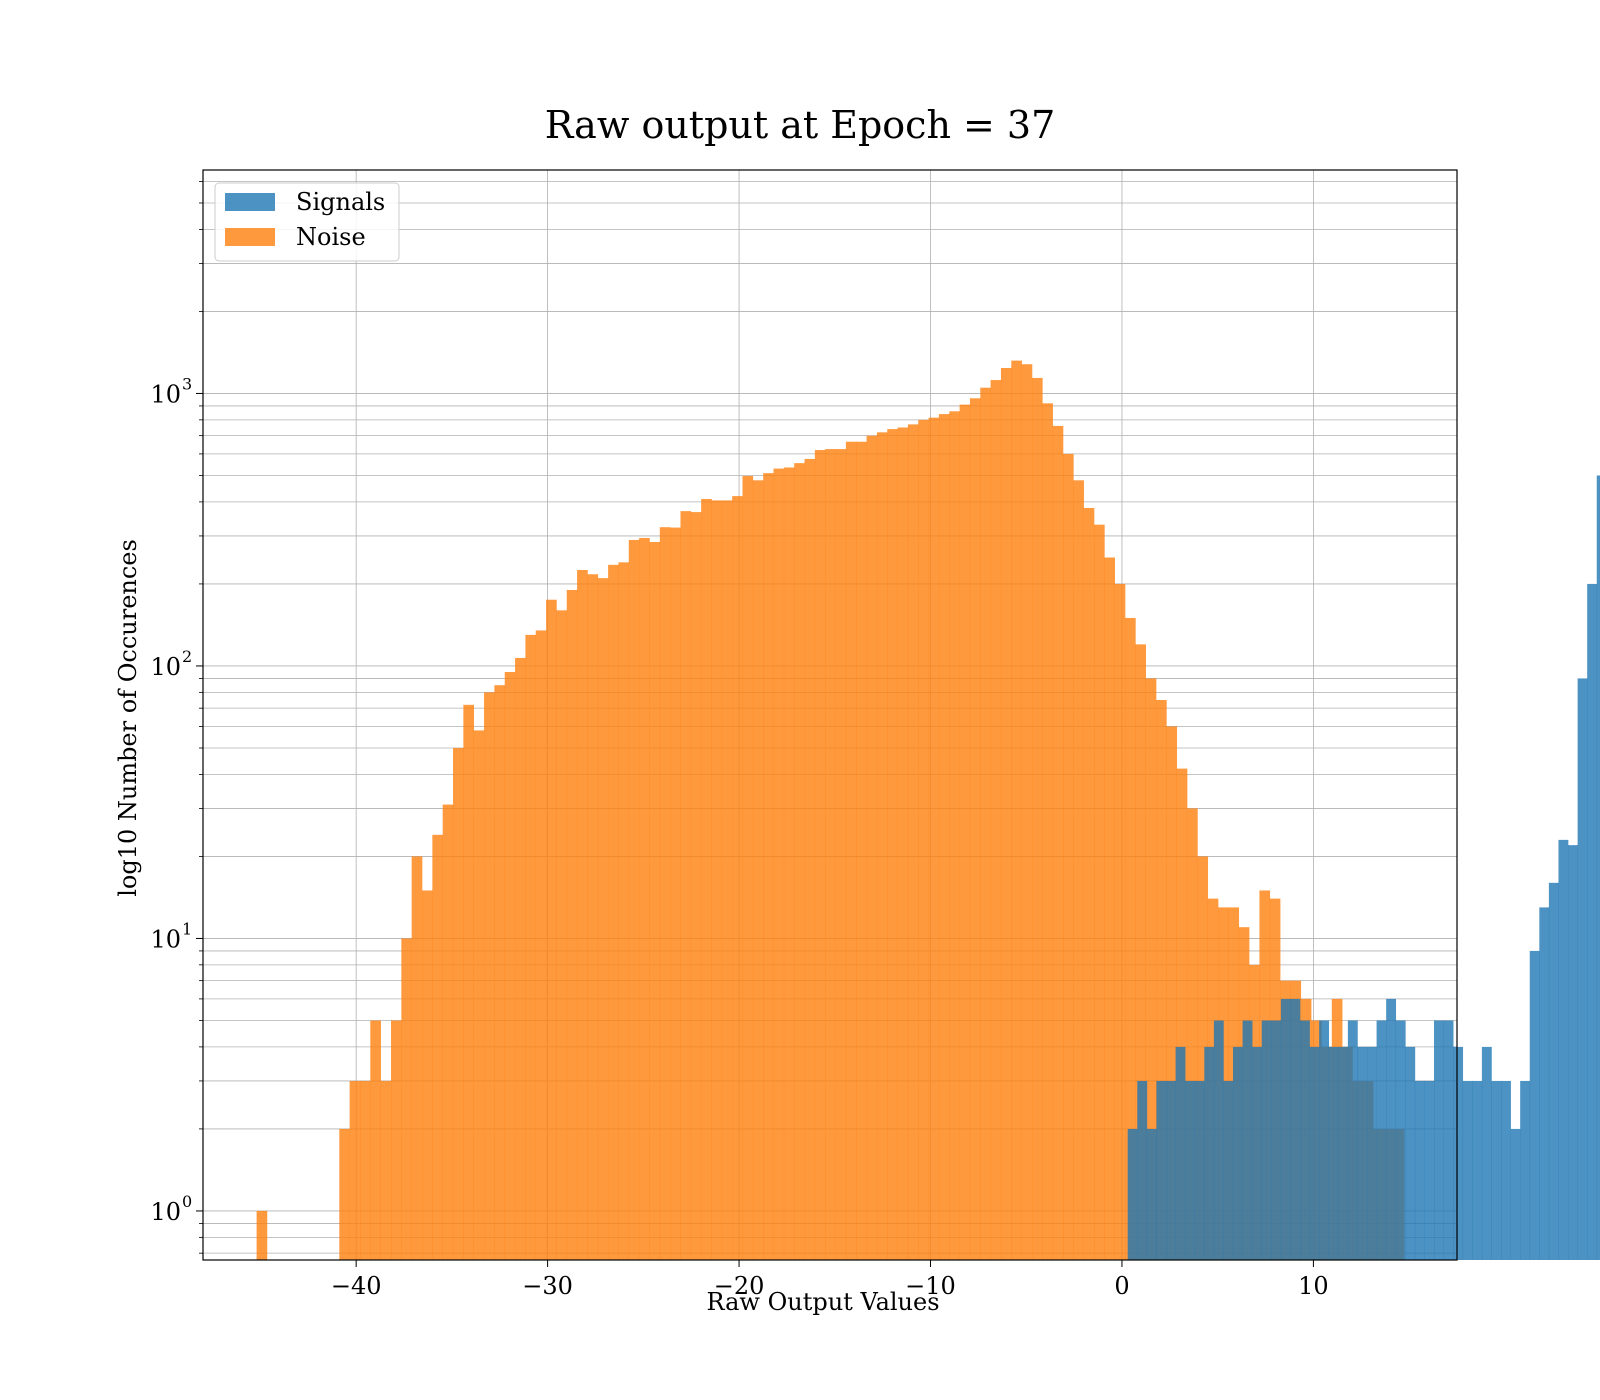 This screenshot has width=1600, height=1400. I want to click on y-axis-label: log10 Number of Occurences, so click(128, 718).